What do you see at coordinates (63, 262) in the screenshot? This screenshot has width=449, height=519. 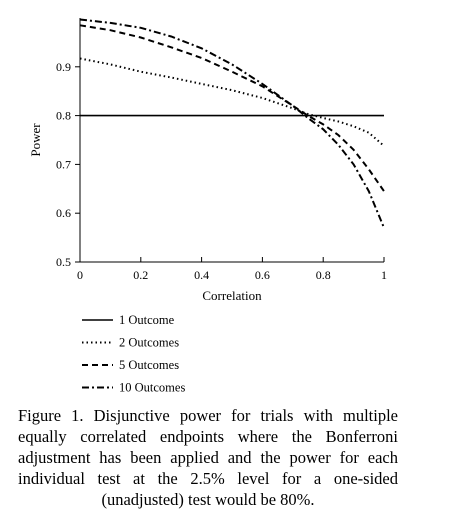 I see `y-tick-label: 0.5` at bounding box center [63, 262].